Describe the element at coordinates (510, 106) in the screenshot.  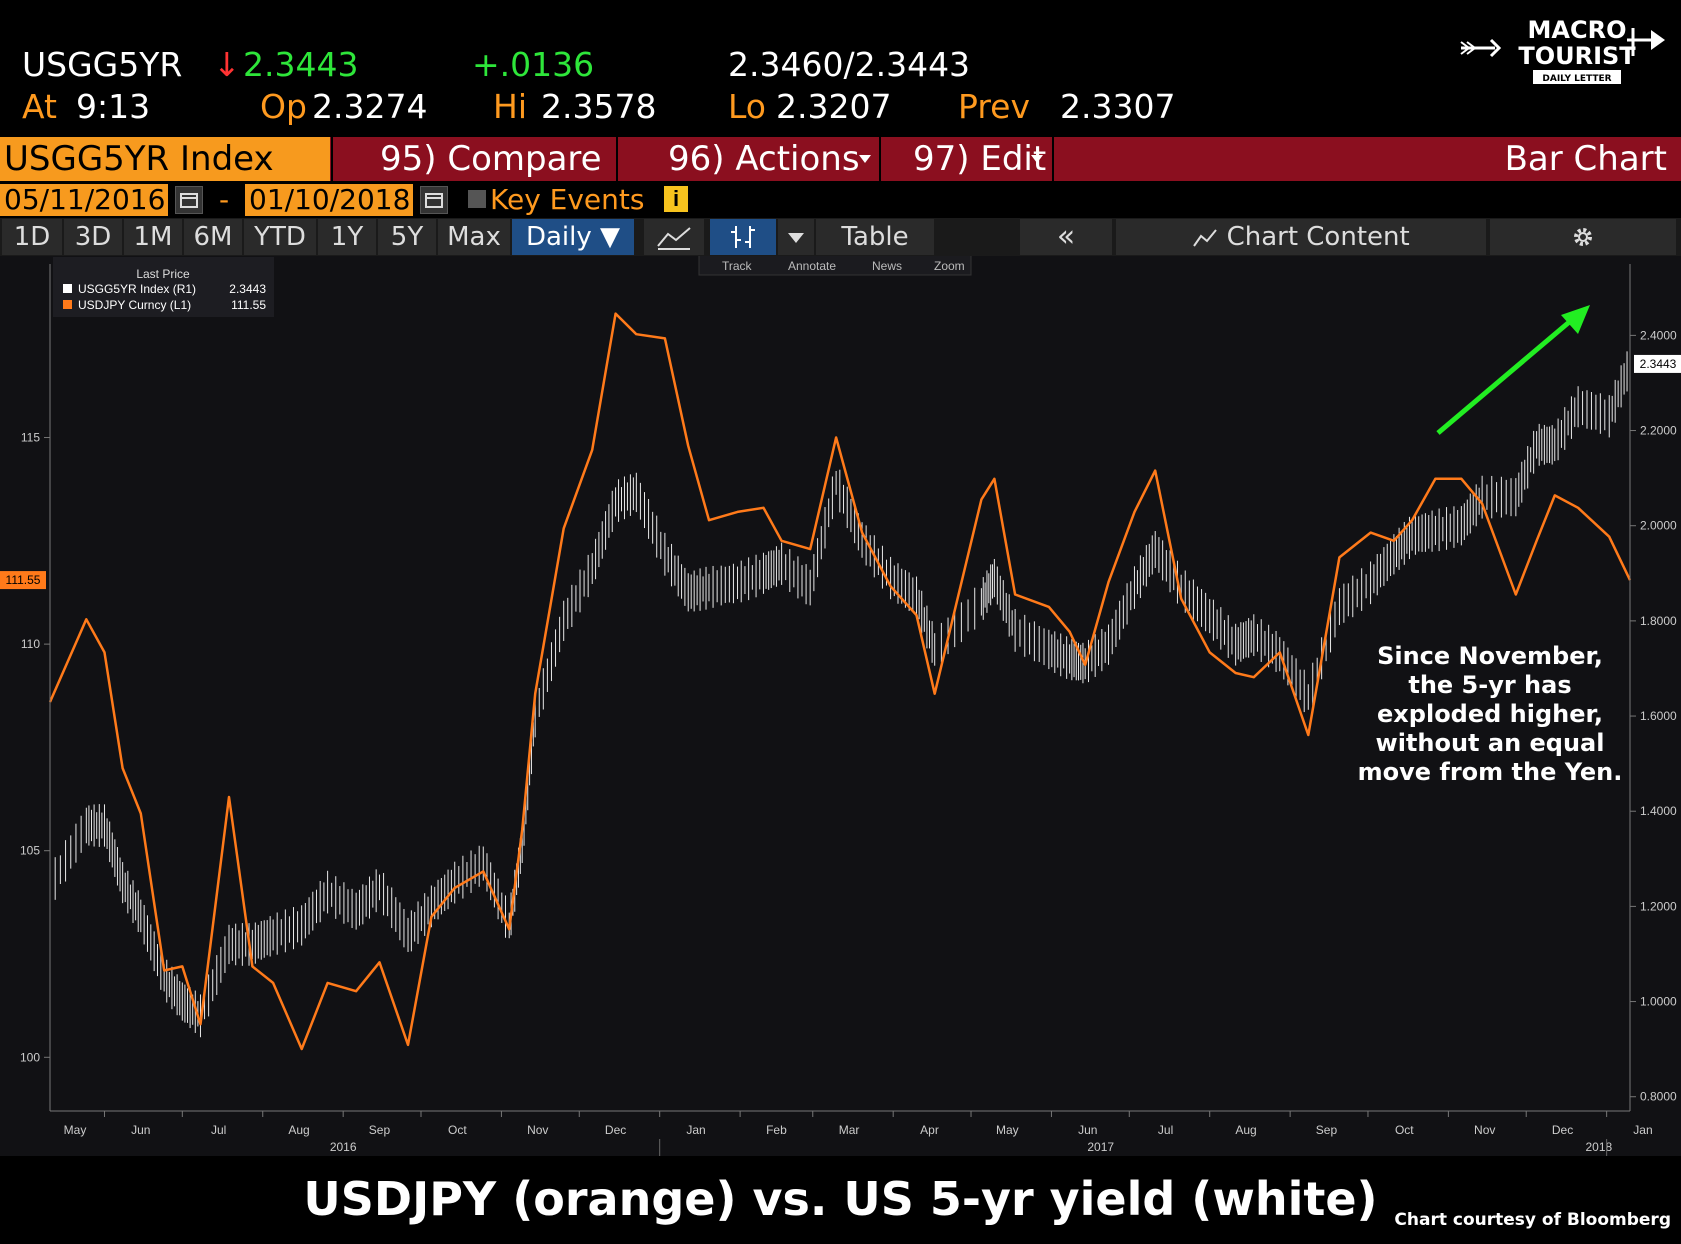
I see `high-label: Hi` at that location.